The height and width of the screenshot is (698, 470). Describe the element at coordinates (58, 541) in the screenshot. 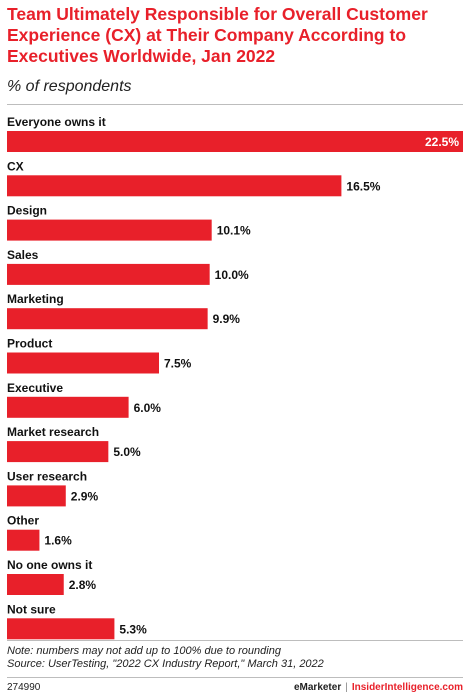

I see `value-label: 1.6%` at that location.